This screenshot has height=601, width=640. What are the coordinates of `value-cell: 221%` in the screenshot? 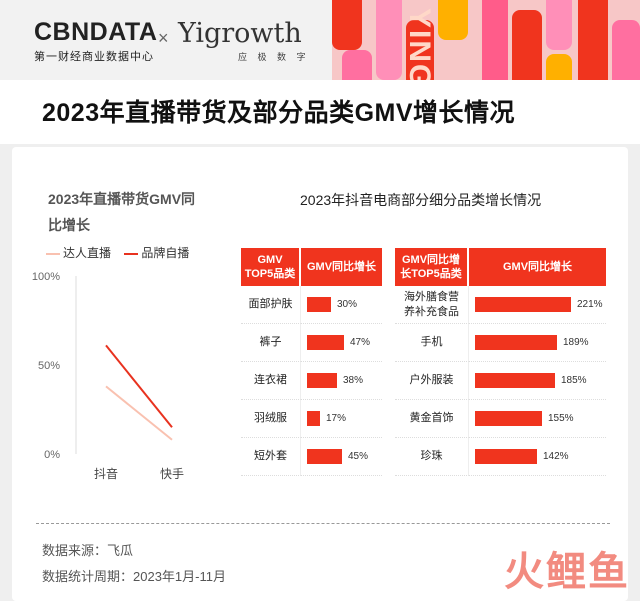 It's located at (537, 305).